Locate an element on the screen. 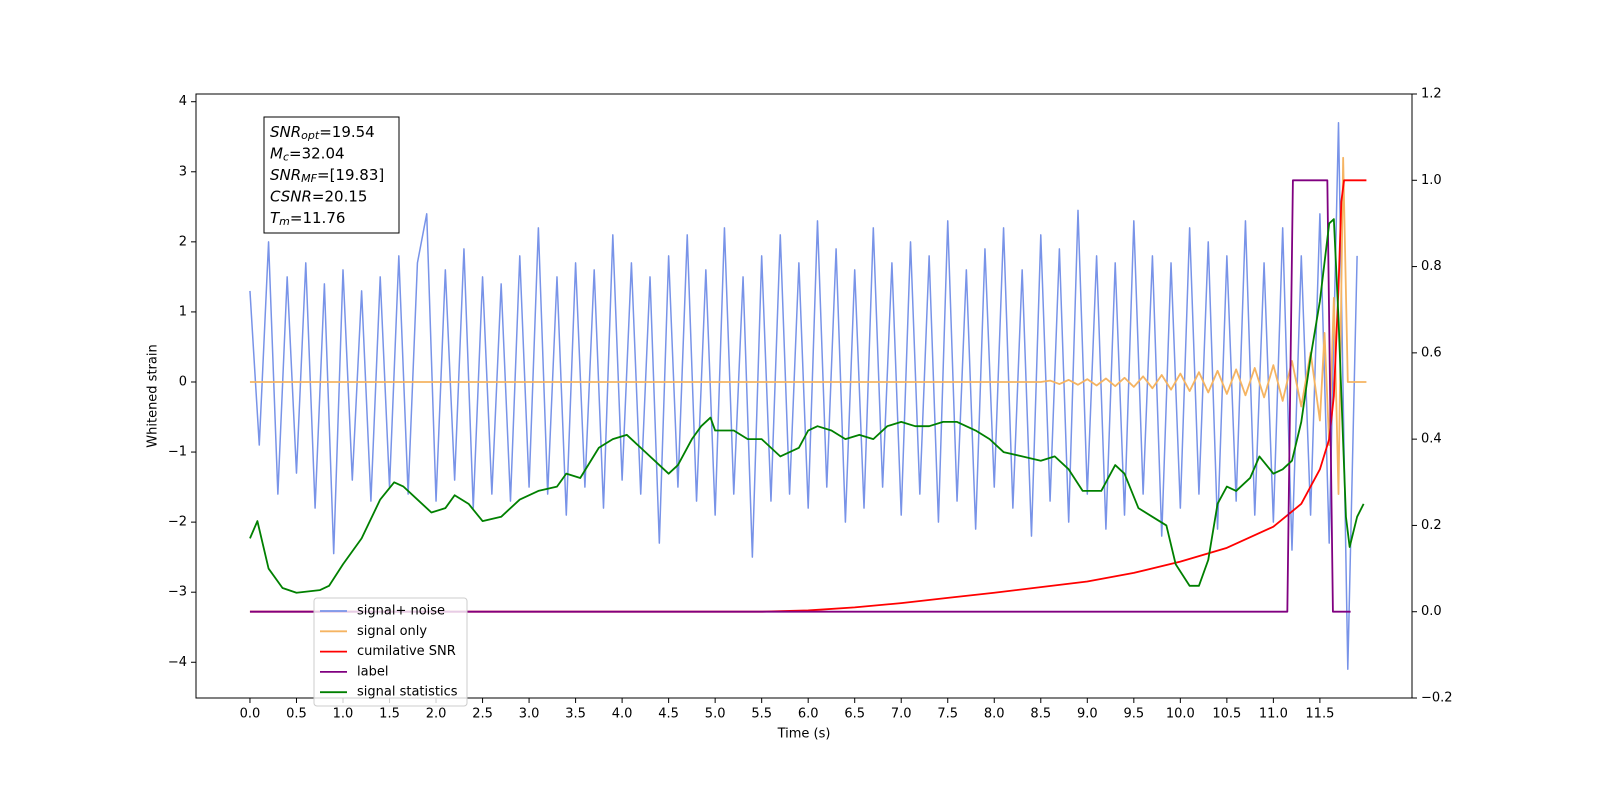  annotation-subscript: MF is located at coordinates (309, 178).